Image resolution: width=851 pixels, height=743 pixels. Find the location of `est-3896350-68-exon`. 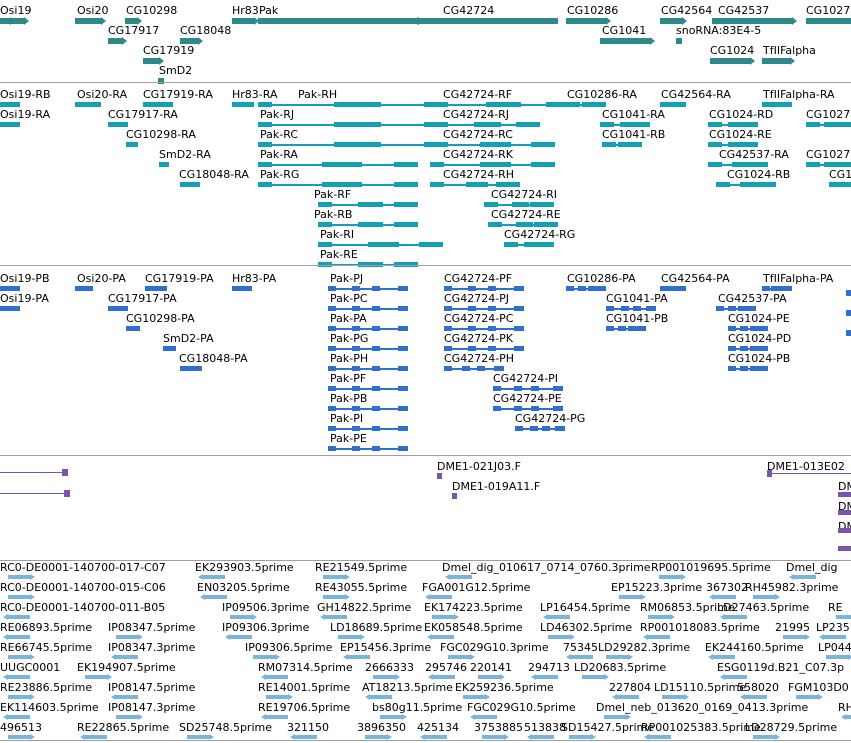

est-3896350-68-exon is located at coordinates (376, 737).